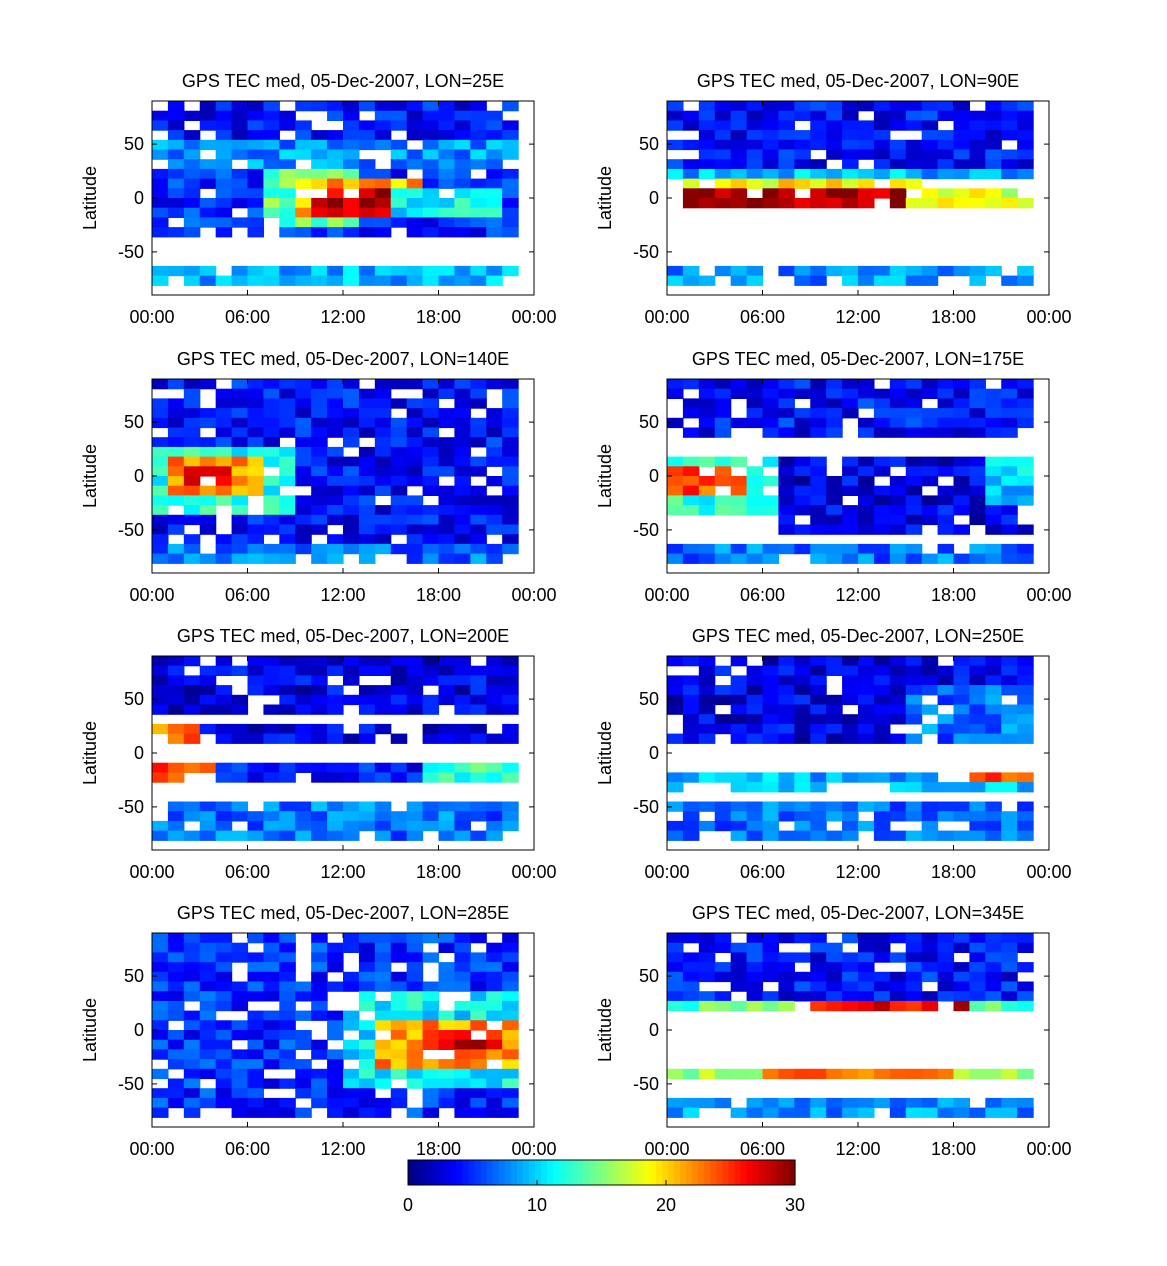 The image size is (1167, 1266). I want to click on y-axis-label: Latitude, so click(90, 476).